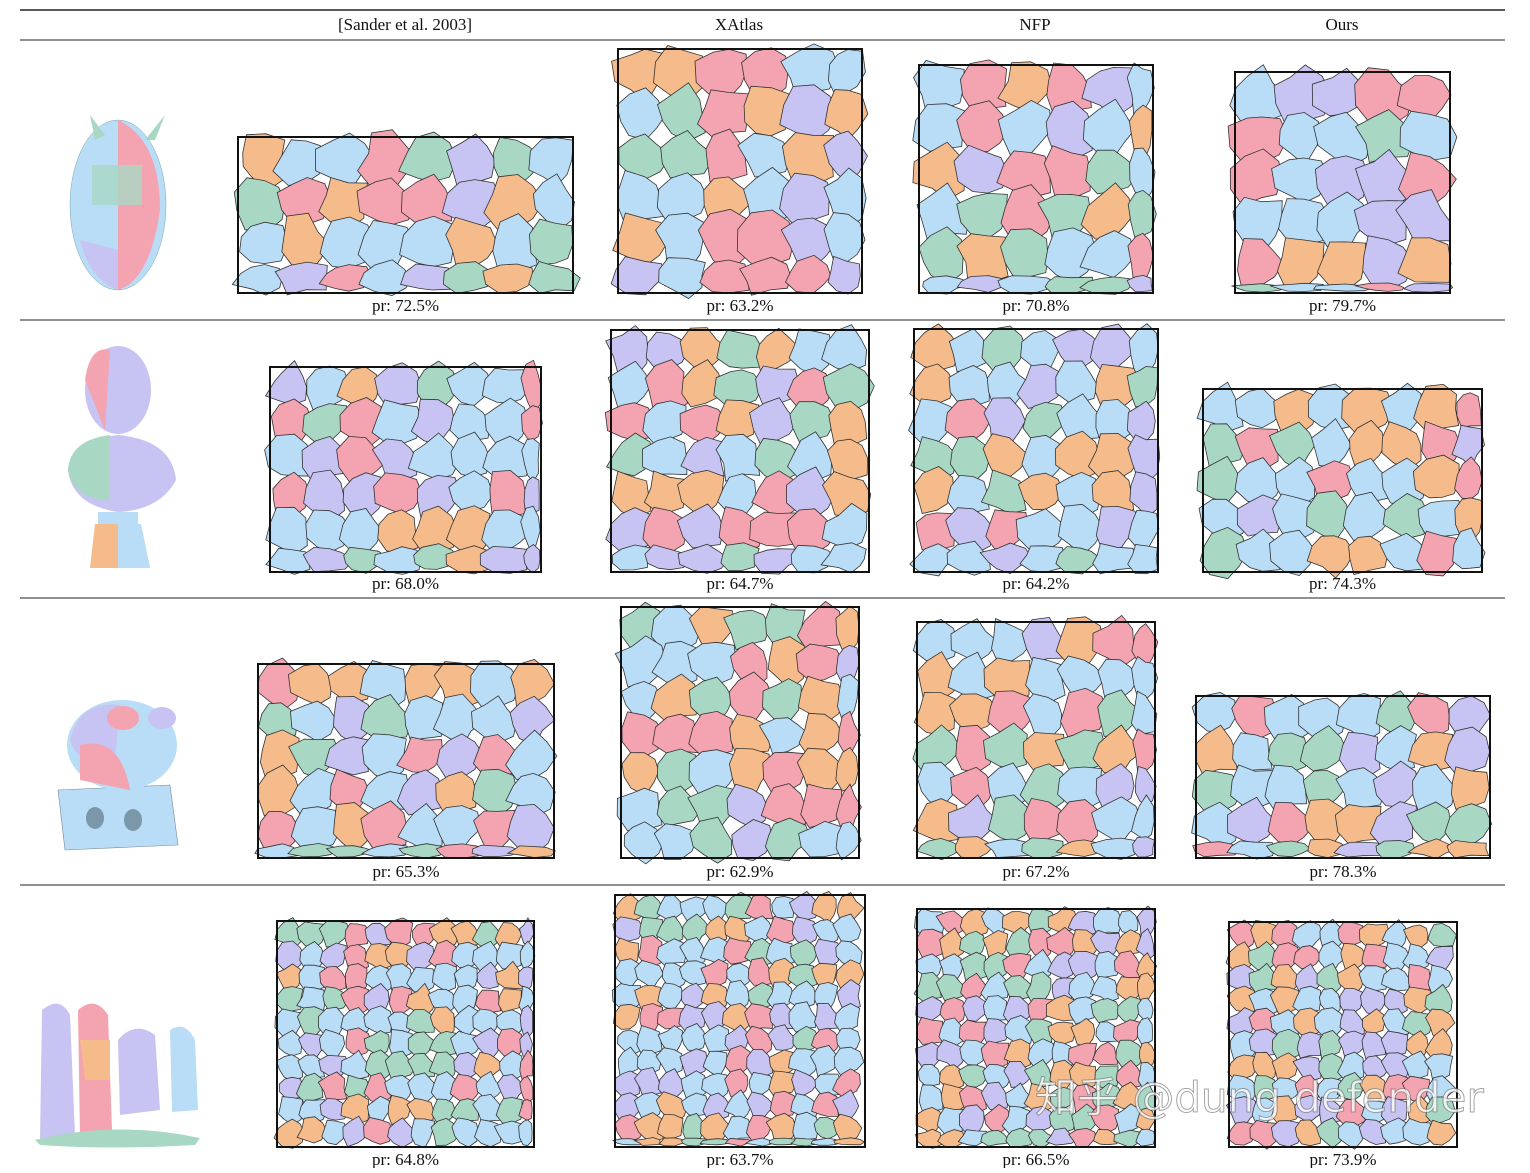 The width and height of the screenshot is (1530, 1173). What do you see at coordinates (405, 305) in the screenshot?
I see `packing-ratio: pr: 72.5%` at bounding box center [405, 305].